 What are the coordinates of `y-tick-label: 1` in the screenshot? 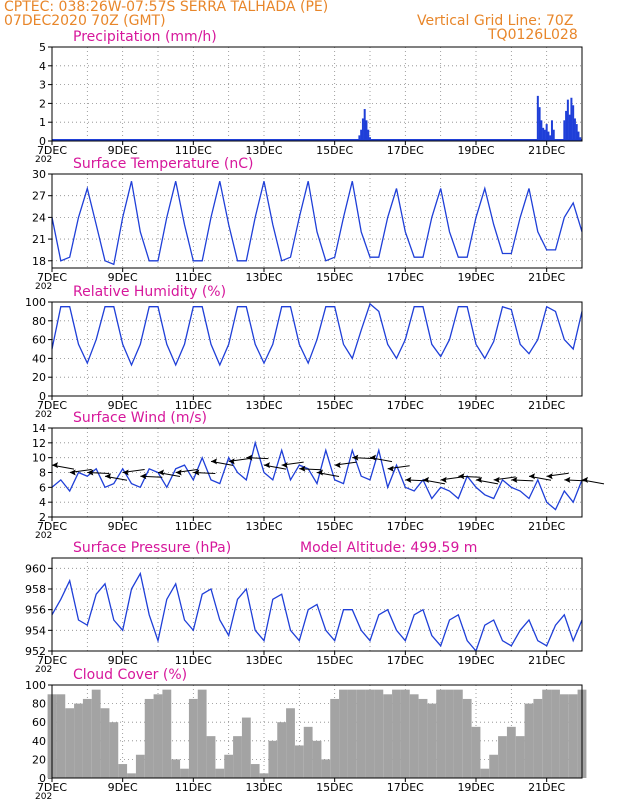 It's located at (42, 122).